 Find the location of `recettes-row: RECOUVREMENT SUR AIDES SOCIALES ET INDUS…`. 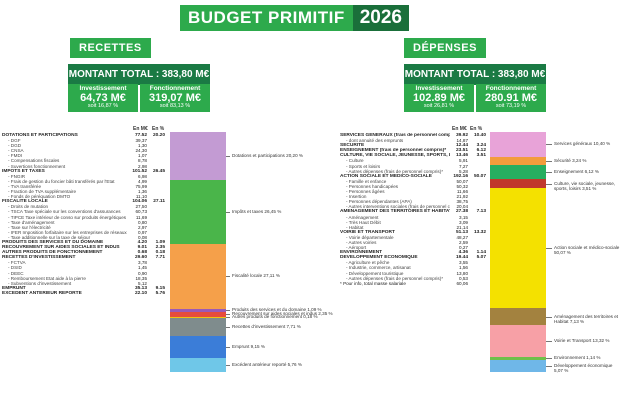

recettes-row: RECOUVREMENT SUR AIDES SOCIALES ET INDUS… is located at coordinates (83, 247).